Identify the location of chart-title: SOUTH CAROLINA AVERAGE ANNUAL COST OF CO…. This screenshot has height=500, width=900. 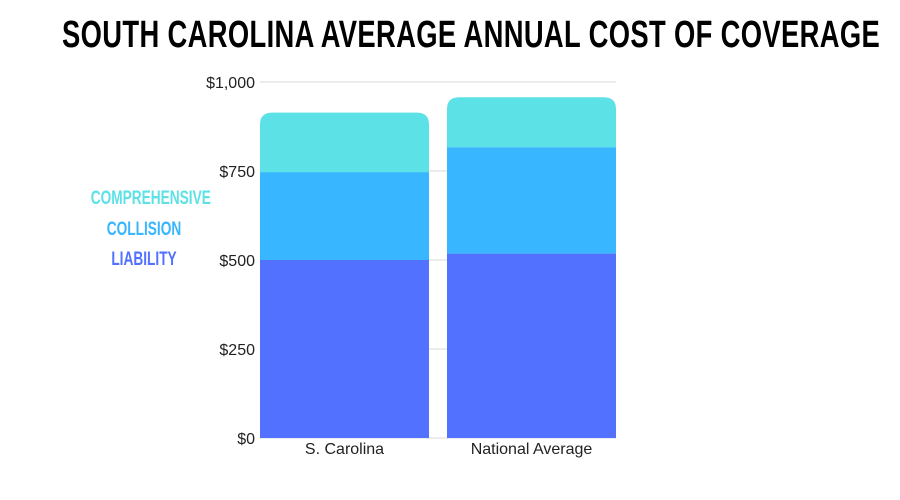
(471, 35).